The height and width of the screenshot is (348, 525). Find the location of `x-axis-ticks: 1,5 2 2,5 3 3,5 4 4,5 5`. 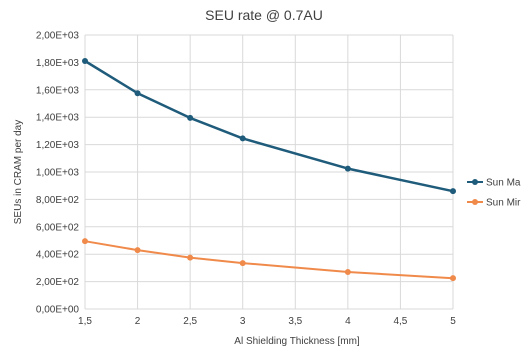

x-axis-ticks: 1,5 2 2,5 3 3,5 4 4,5 5 is located at coordinates (267, 321).